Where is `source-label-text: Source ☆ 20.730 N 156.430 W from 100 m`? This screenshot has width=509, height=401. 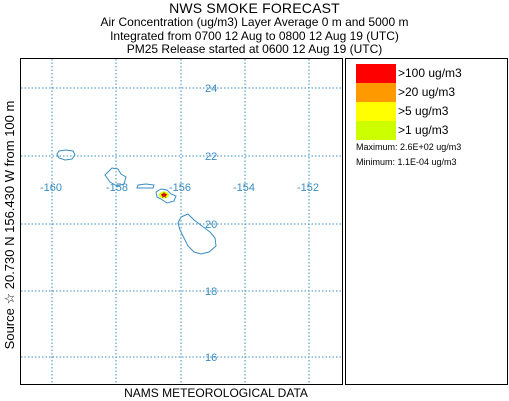 source-label-text: Source ☆ 20.730 N 156.430 W from 100 m is located at coordinates (9, 225).